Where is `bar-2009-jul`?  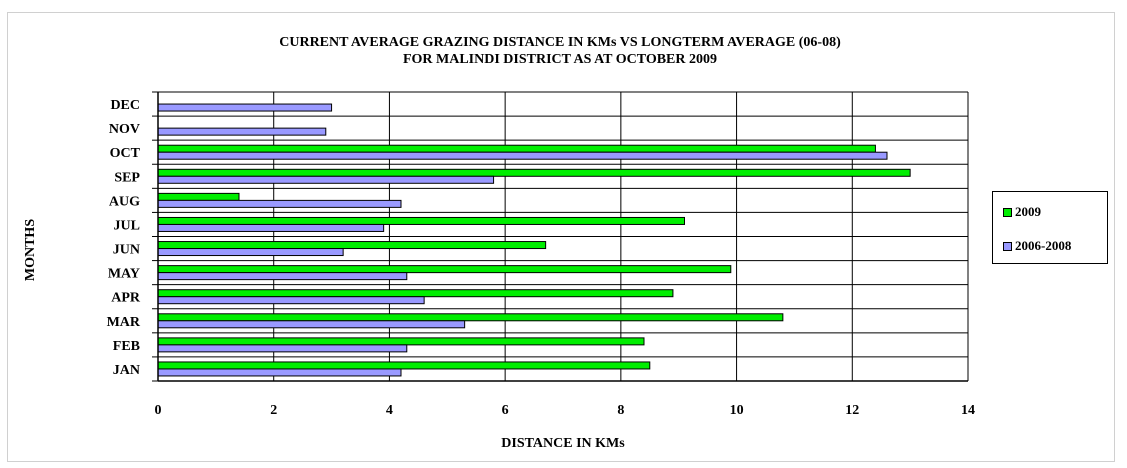 bar-2009-jul is located at coordinates (421, 220).